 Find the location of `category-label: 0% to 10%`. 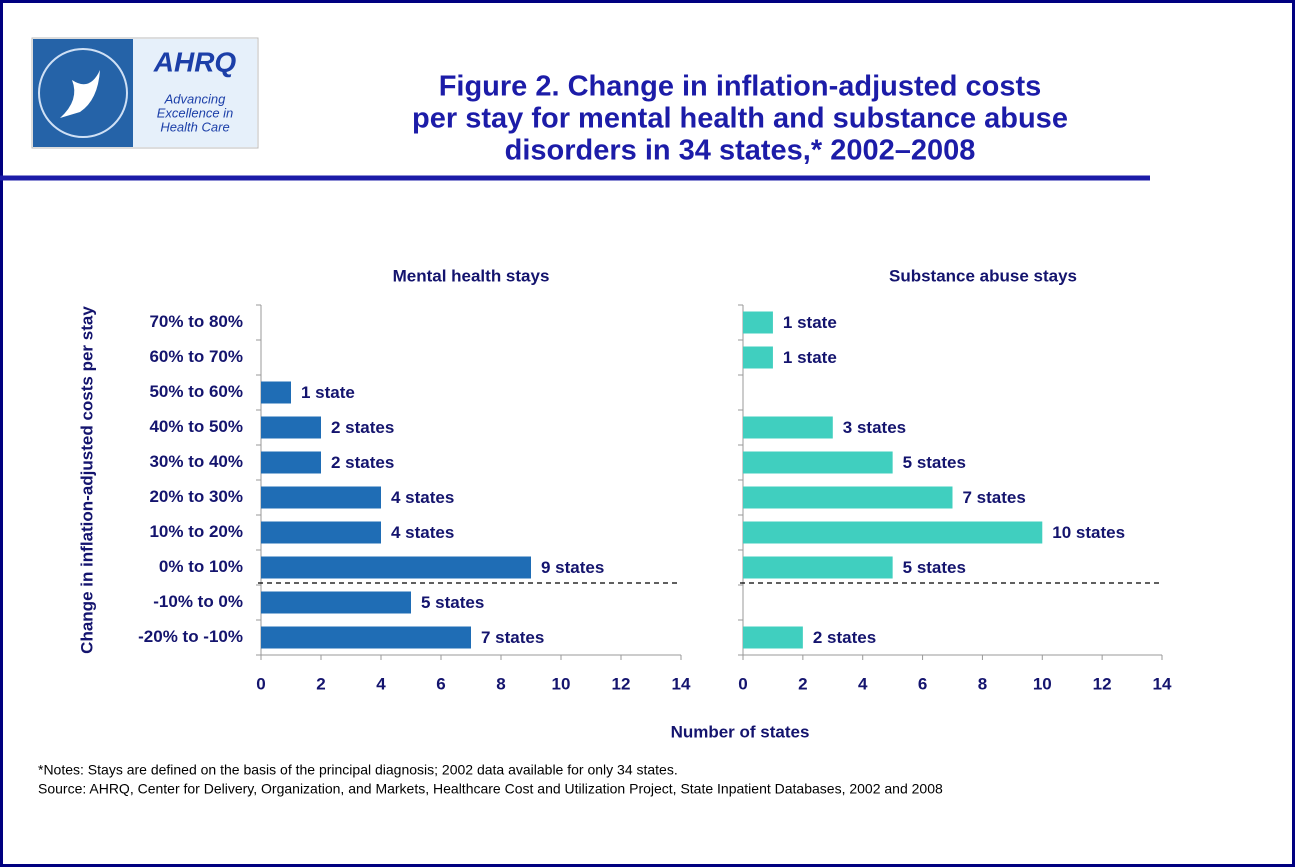

category-label: 0% to 10% is located at coordinates (201, 566).